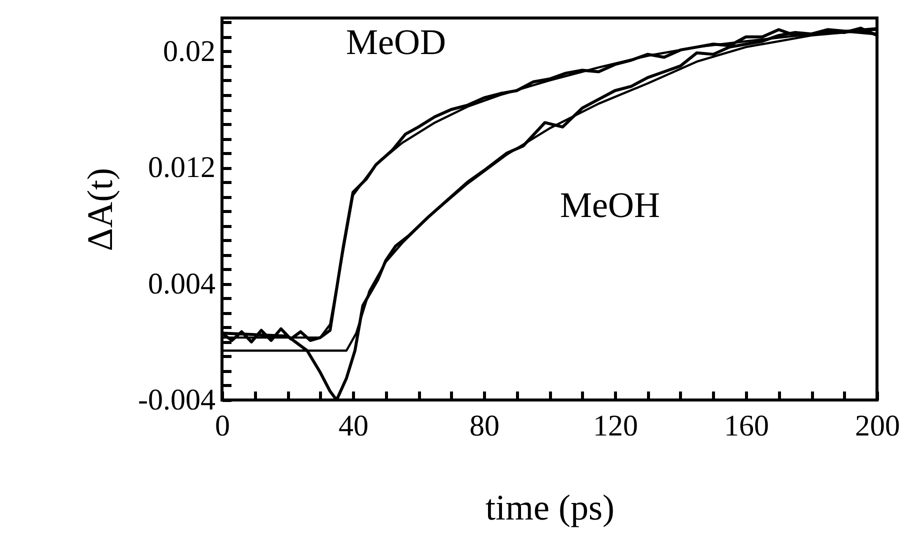  What do you see at coordinates (182, 283) in the screenshot?
I see `y-tick-label: 0.004` at bounding box center [182, 283].